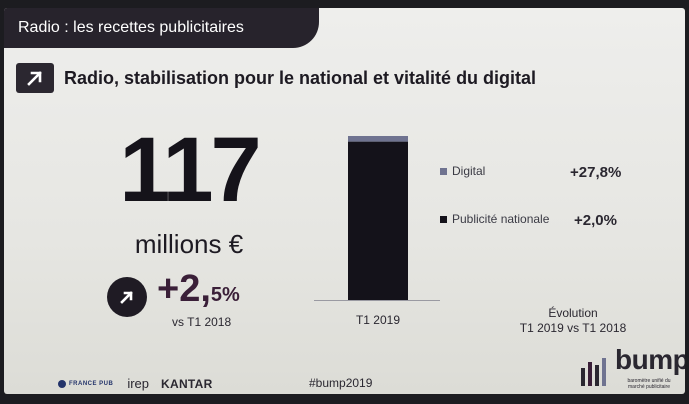 The height and width of the screenshot is (404, 689). Describe the element at coordinates (378, 220) in the screenshot. I see `bar-segment-nationale` at that location.